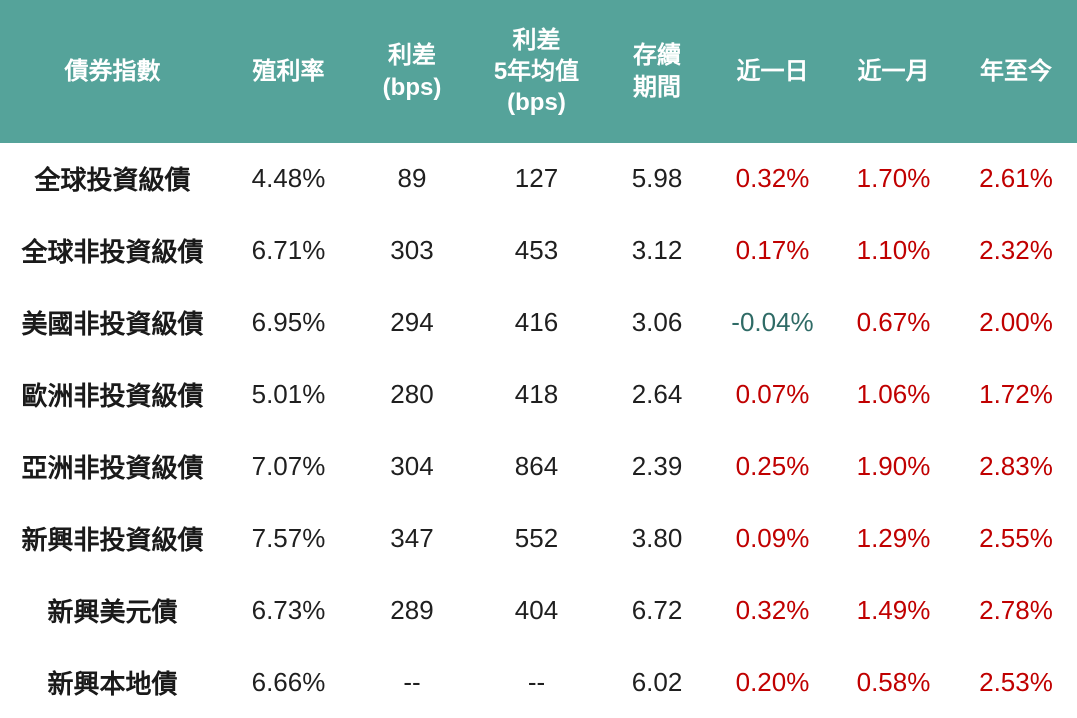  What do you see at coordinates (412, 394) in the screenshot?
I see `cell-spread: 280` at bounding box center [412, 394].